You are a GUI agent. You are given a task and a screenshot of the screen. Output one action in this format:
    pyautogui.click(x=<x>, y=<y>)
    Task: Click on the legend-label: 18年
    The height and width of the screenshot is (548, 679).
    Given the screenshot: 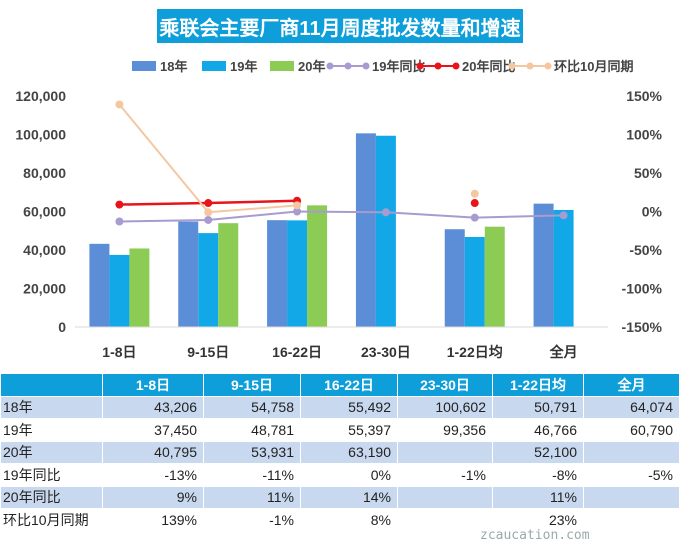 What is the action you would take?
    pyautogui.click(x=173, y=66)
    